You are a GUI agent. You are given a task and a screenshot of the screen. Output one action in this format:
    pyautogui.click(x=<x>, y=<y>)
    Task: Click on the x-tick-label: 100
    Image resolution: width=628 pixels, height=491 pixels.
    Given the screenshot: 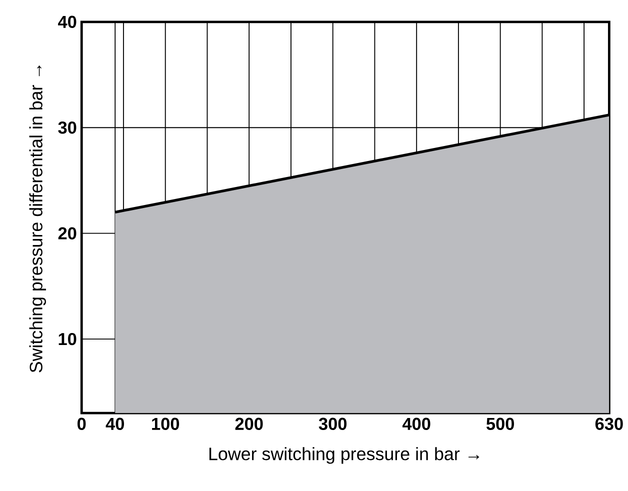 What is the action you would take?
    pyautogui.click(x=166, y=424)
    